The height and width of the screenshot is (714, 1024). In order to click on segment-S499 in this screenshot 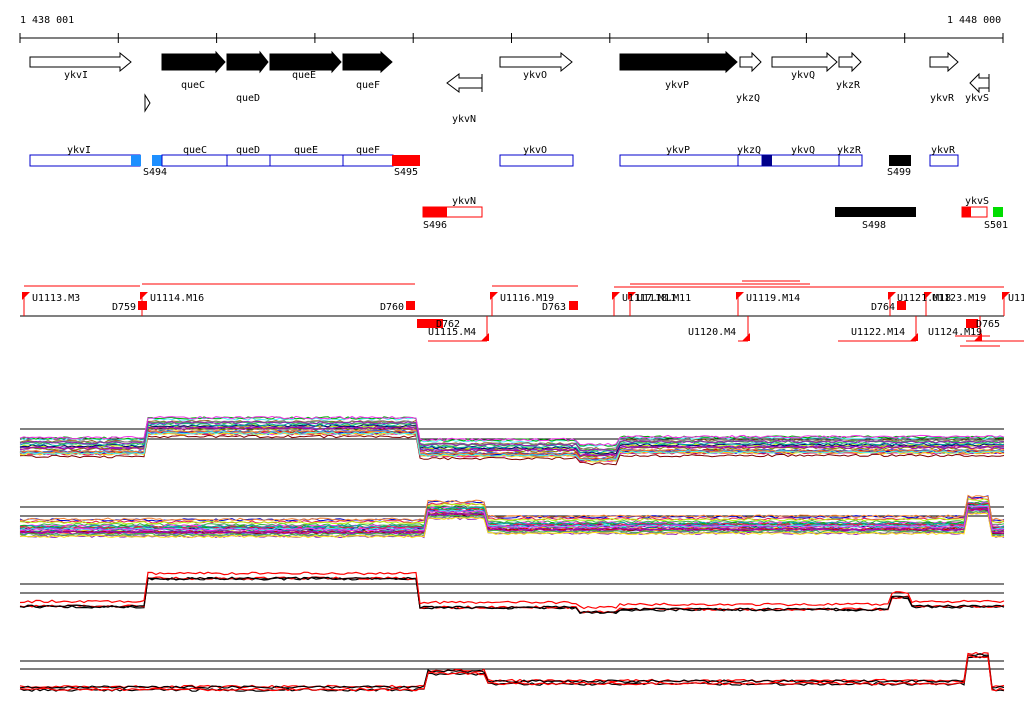, I will do `click(900, 160)`.